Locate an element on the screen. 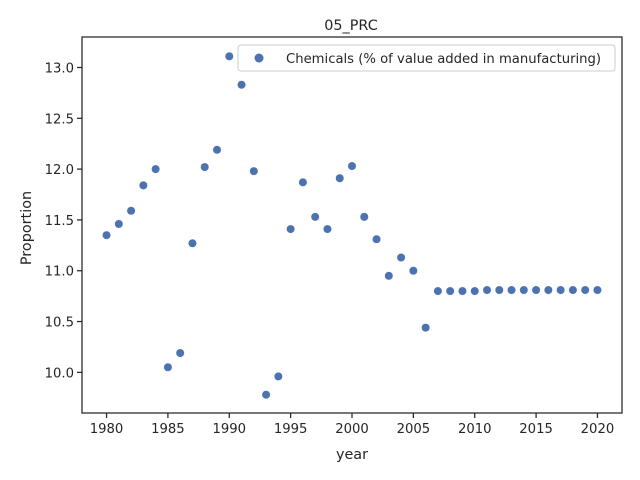 The width and height of the screenshot is (640, 480). x-tick-label: 1990 is located at coordinates (229, 429).